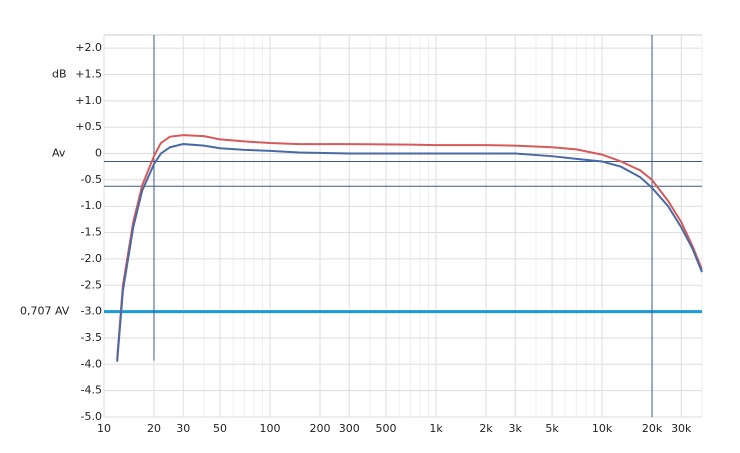 The height and width of the screenshot is (453, 740). Describe the element at coordinates (386, 428) in the screenshot. I see `x-tick-label: 500` at that location.